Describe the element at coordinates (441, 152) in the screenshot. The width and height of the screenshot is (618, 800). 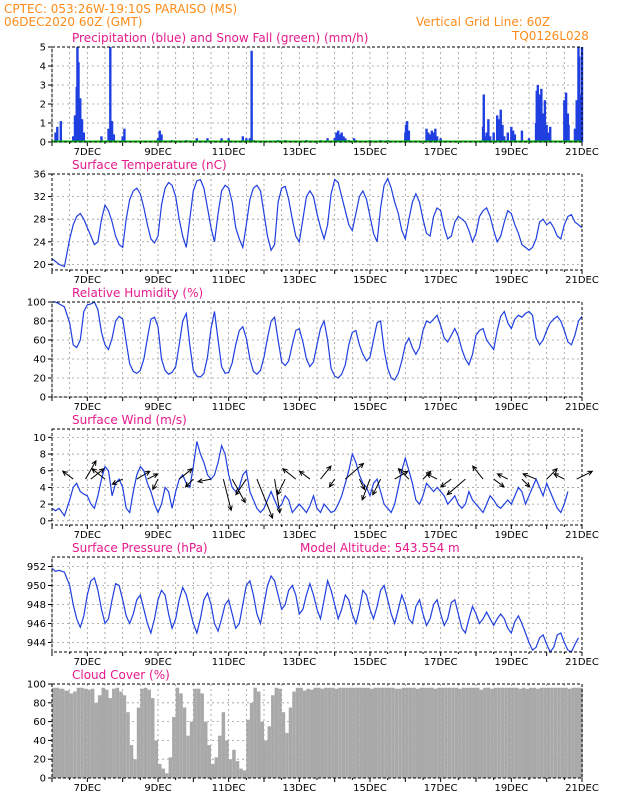
I see `x-tick-label: 17DEC` at that location.